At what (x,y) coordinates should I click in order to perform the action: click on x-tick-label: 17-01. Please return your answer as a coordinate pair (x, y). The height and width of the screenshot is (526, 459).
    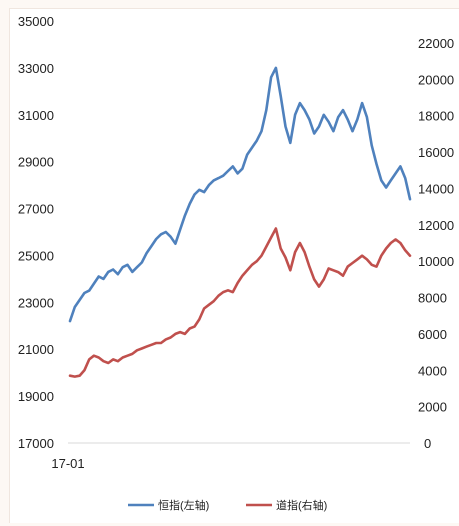
    Looking at the image, I should click on (67, 463).